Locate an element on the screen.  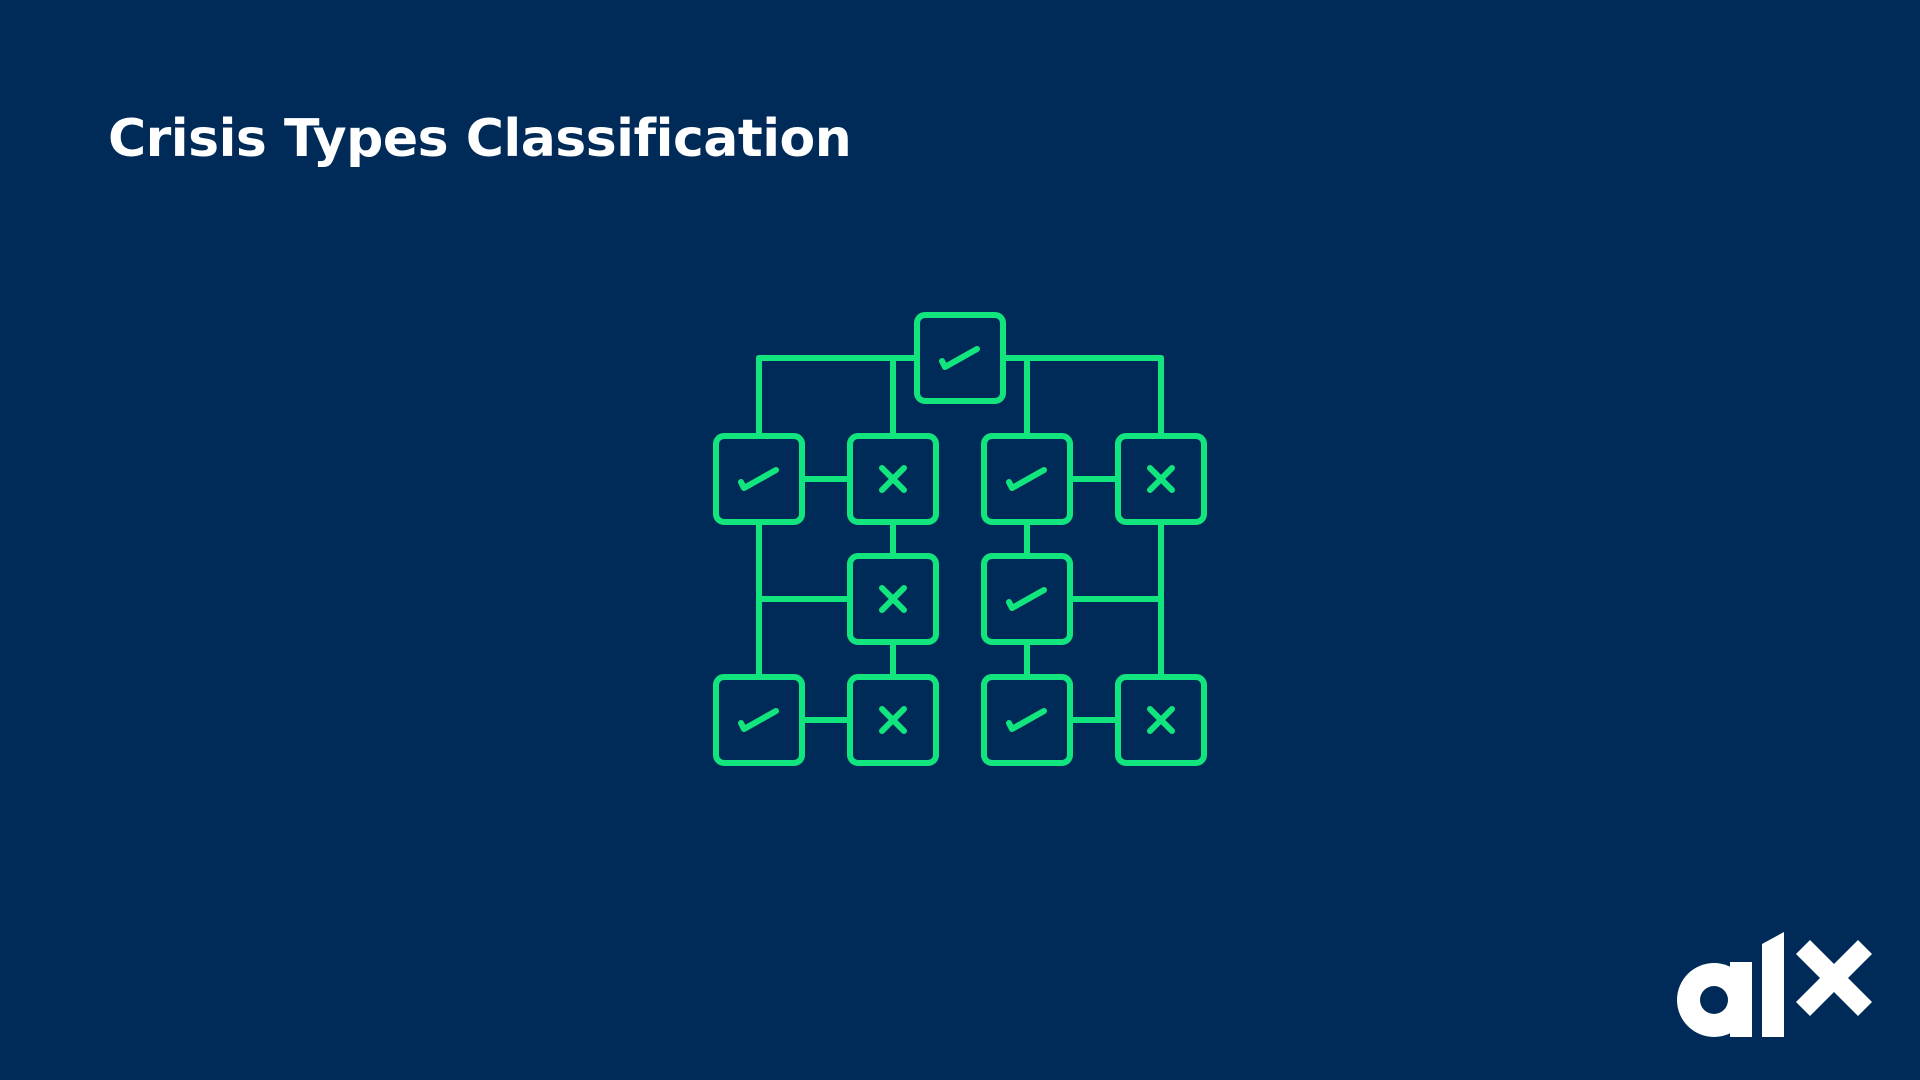
node-l-top-right is located at coordinates (893, 479).